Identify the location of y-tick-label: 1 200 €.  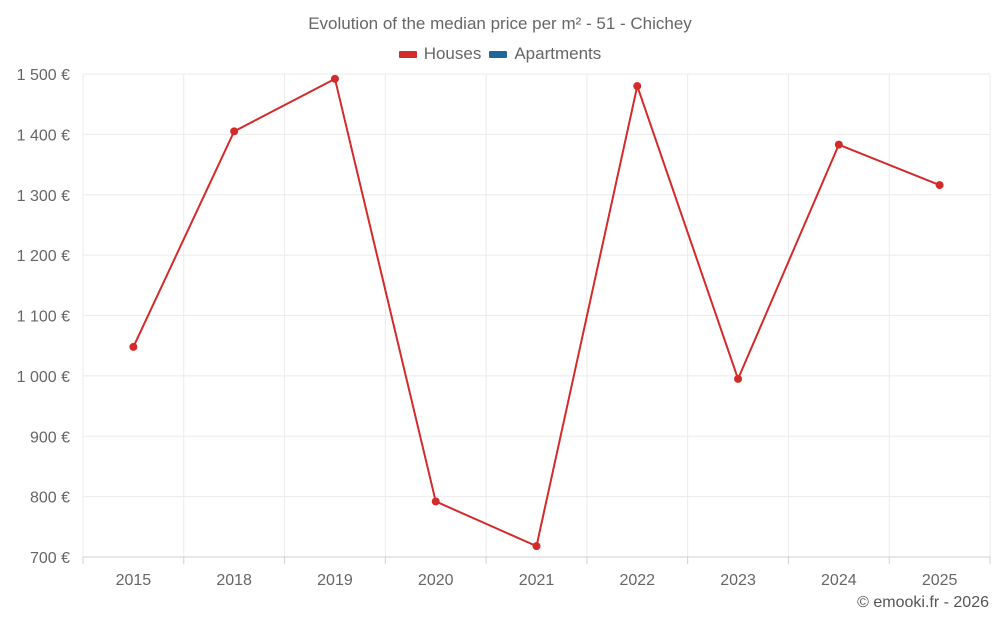
(43, 256).